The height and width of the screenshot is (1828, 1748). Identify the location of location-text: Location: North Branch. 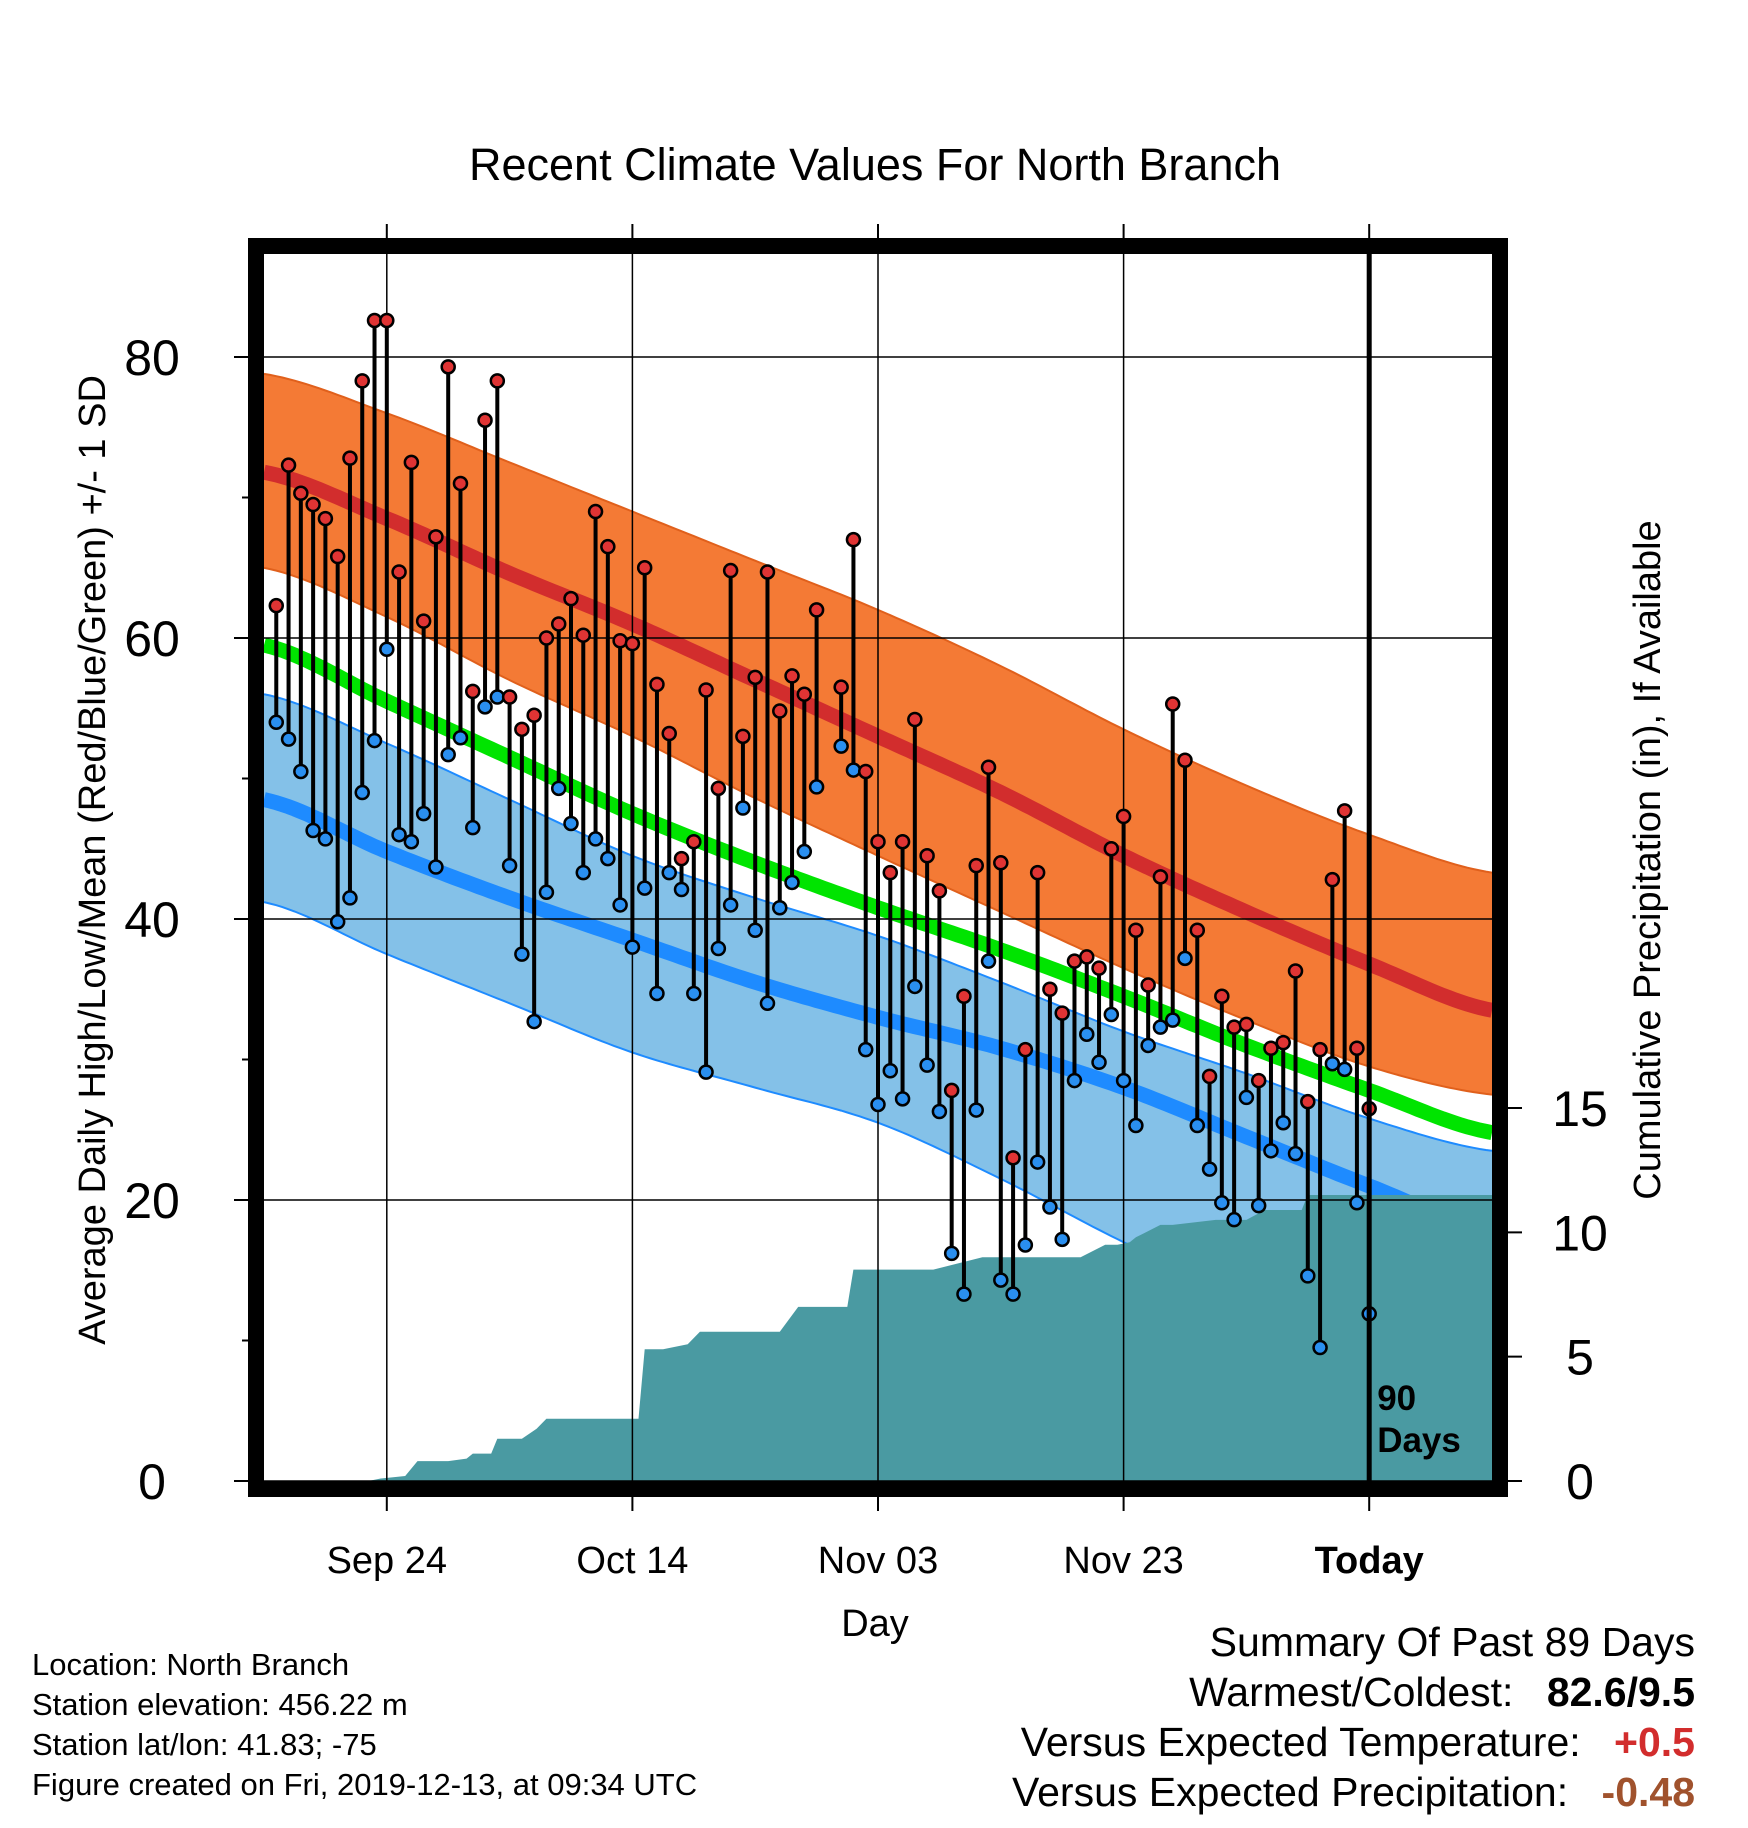
(191, 1664).